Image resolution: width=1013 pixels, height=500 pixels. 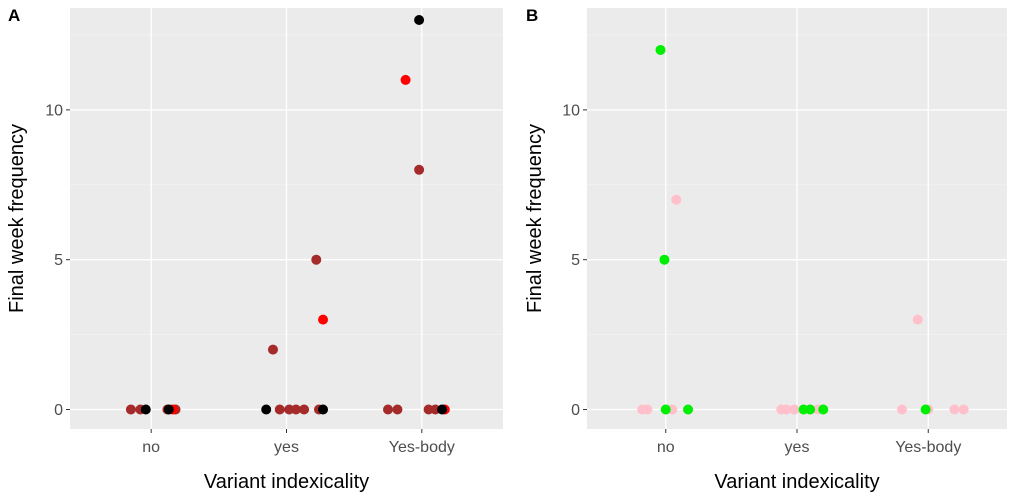 What do you see at coordinates (928, 447) in the screenshot?
I see `panel-b-x-tick-label: Yes-body` at bounding box center [928, 447].